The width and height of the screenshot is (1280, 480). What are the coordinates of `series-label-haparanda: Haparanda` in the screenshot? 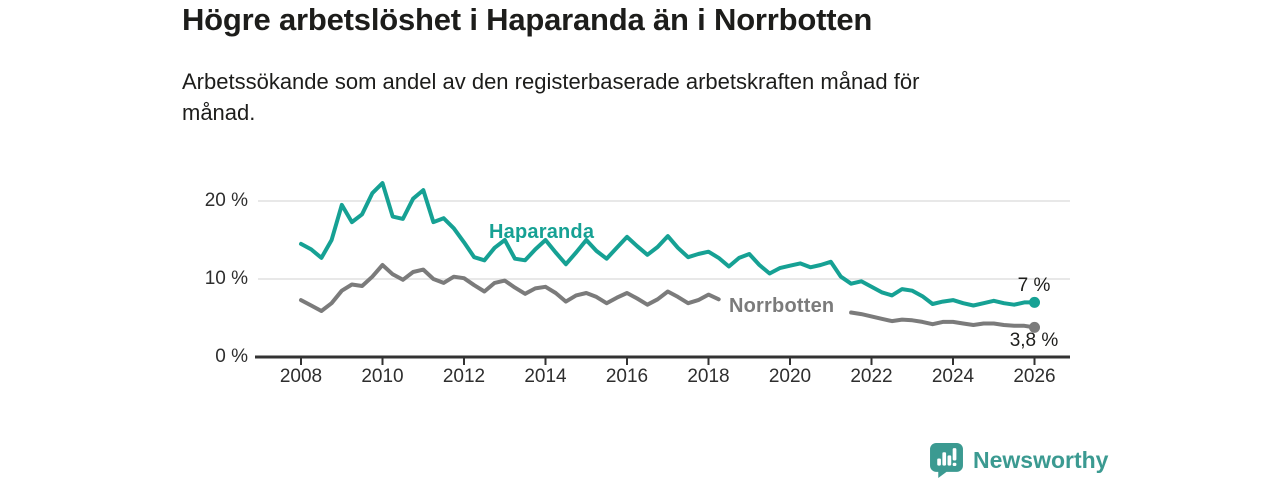 It's located at (542, 232).